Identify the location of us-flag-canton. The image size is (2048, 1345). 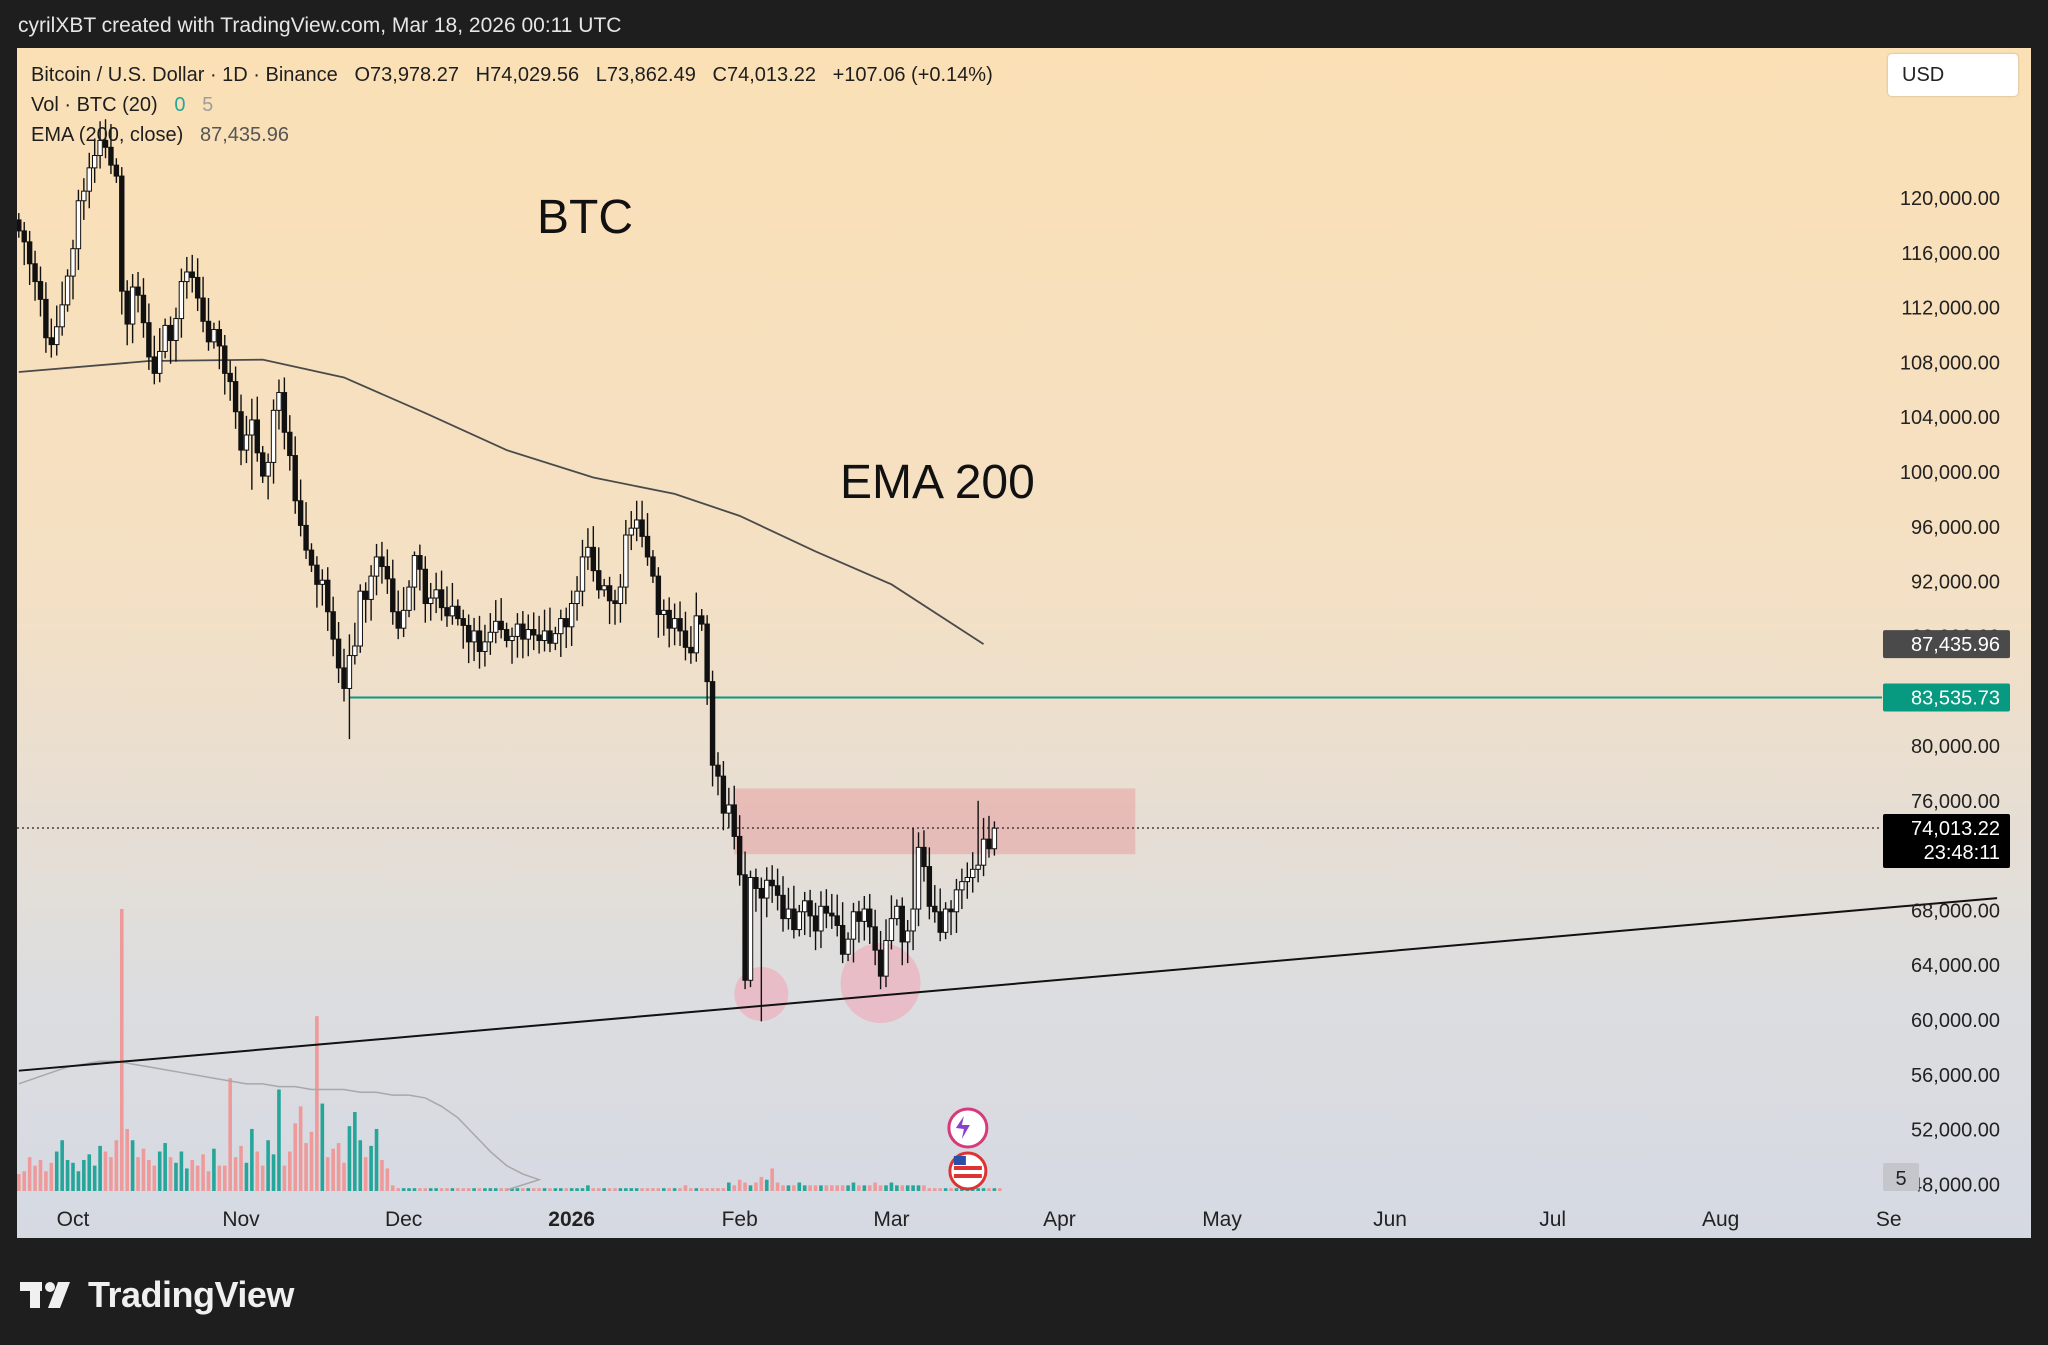
(959, 1160).